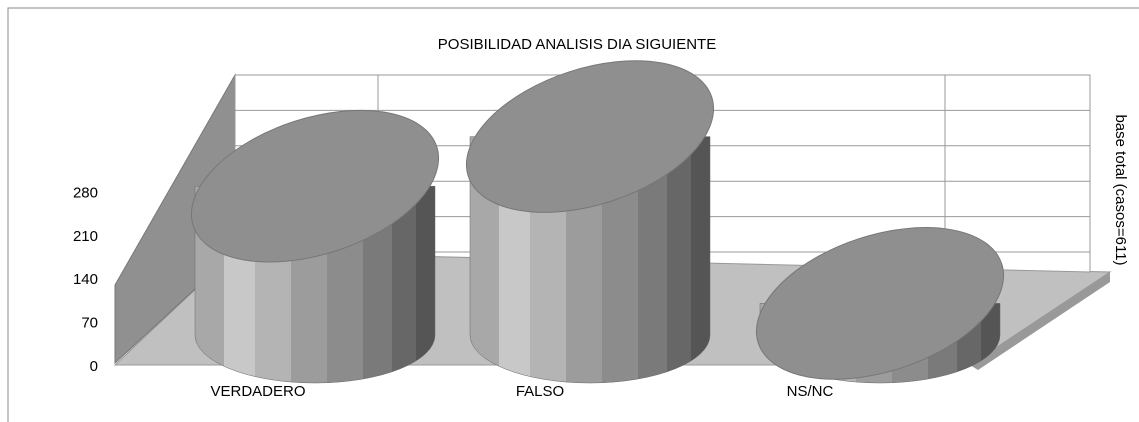 The image size is (1139, 422). What do you see at coordinates (85, 236) in the screenshot?
I see `y-tick-label: 210` at bounding box center [85, 236].